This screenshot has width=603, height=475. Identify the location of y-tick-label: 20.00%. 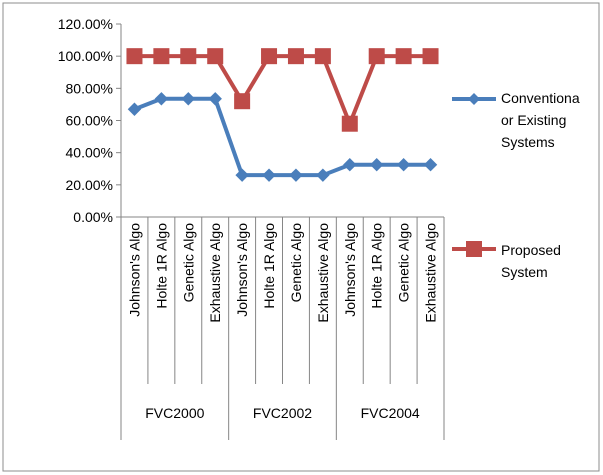
(89, 185).